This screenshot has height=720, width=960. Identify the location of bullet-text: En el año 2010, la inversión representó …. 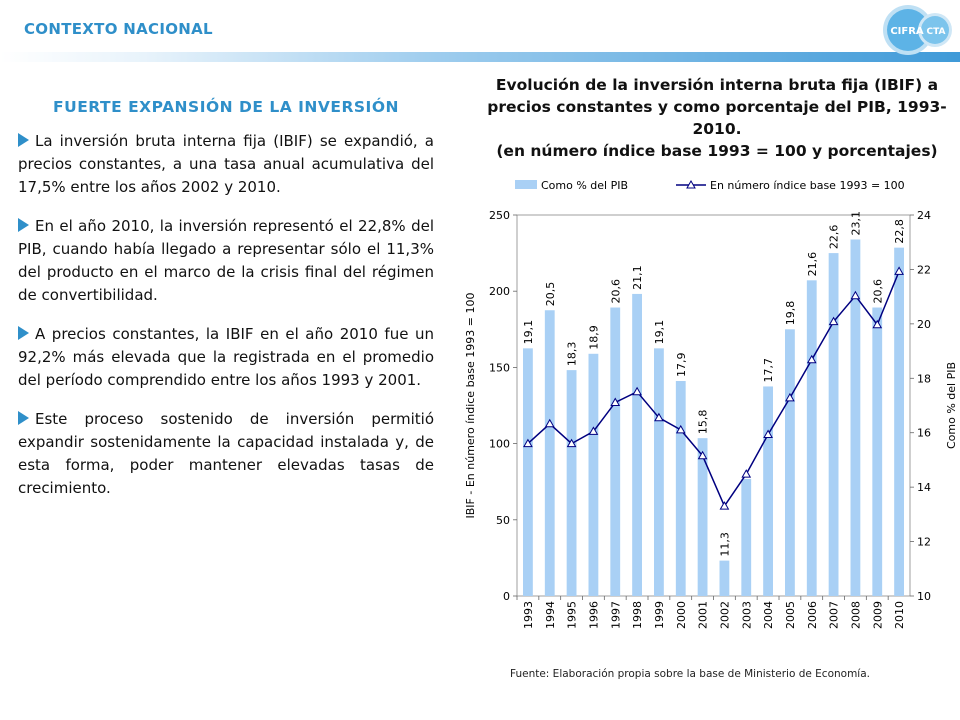
(226, 260).